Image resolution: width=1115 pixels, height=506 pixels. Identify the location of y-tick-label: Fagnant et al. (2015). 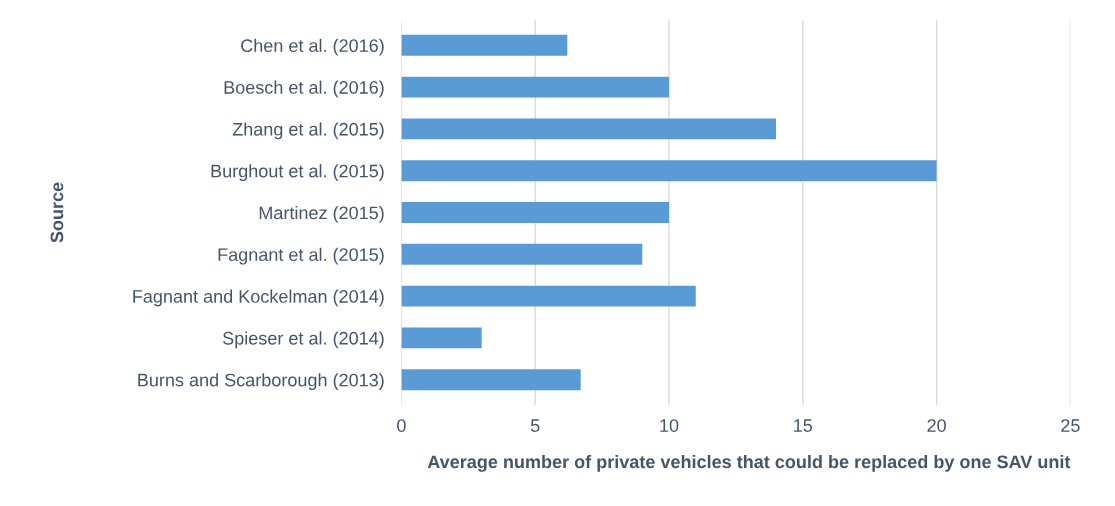
(301, 256).